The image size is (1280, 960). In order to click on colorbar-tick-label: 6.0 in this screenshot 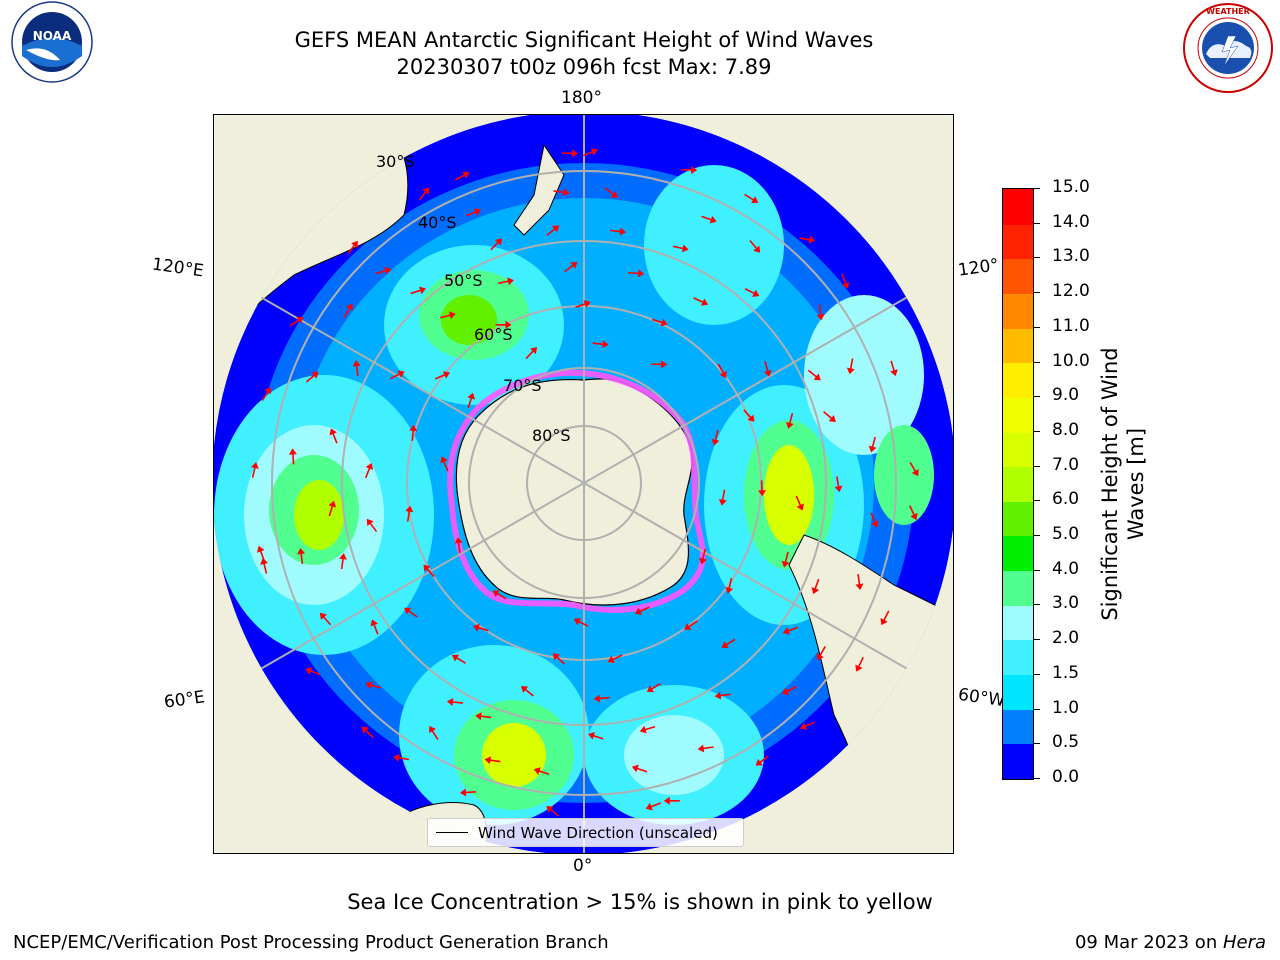, I will do `click(1066, 499)`.